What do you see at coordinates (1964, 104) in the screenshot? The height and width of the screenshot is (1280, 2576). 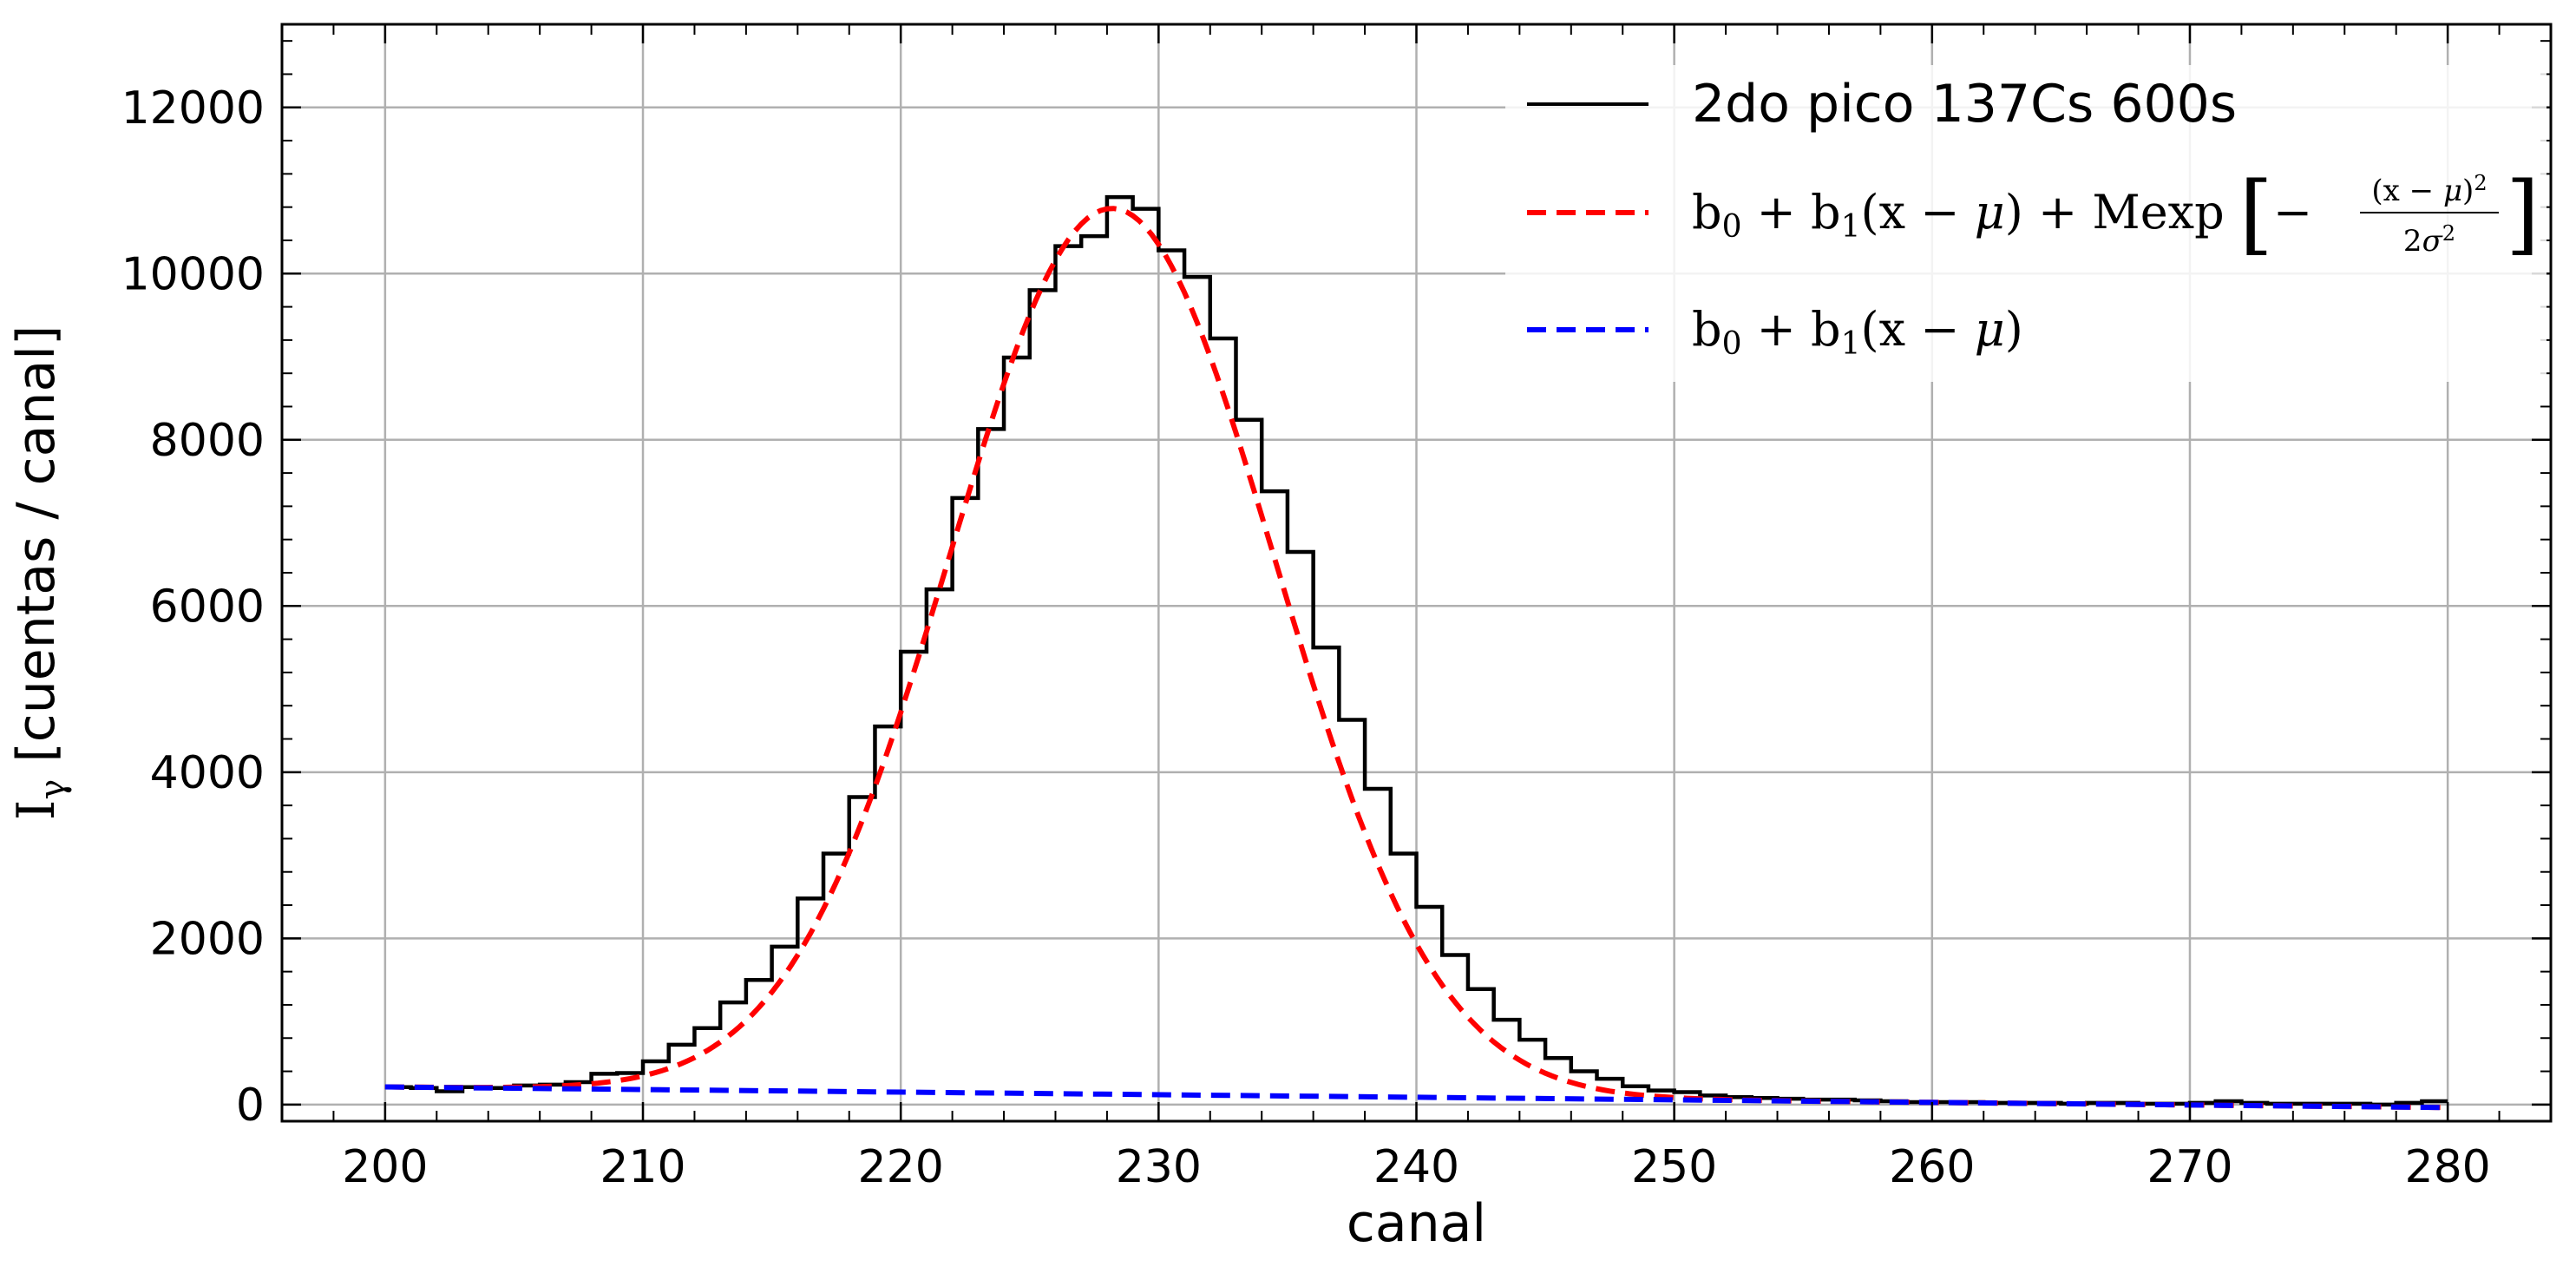 I see `legend-label-histogram: 2do pico 137Cs 600s` at bounding box center [1964, 104].